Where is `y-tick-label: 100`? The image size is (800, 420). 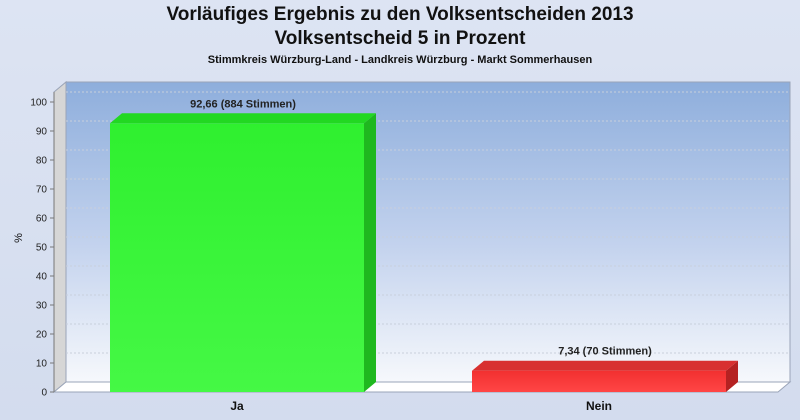
y-tick-label: 100 is located at coordinates (38, 103).